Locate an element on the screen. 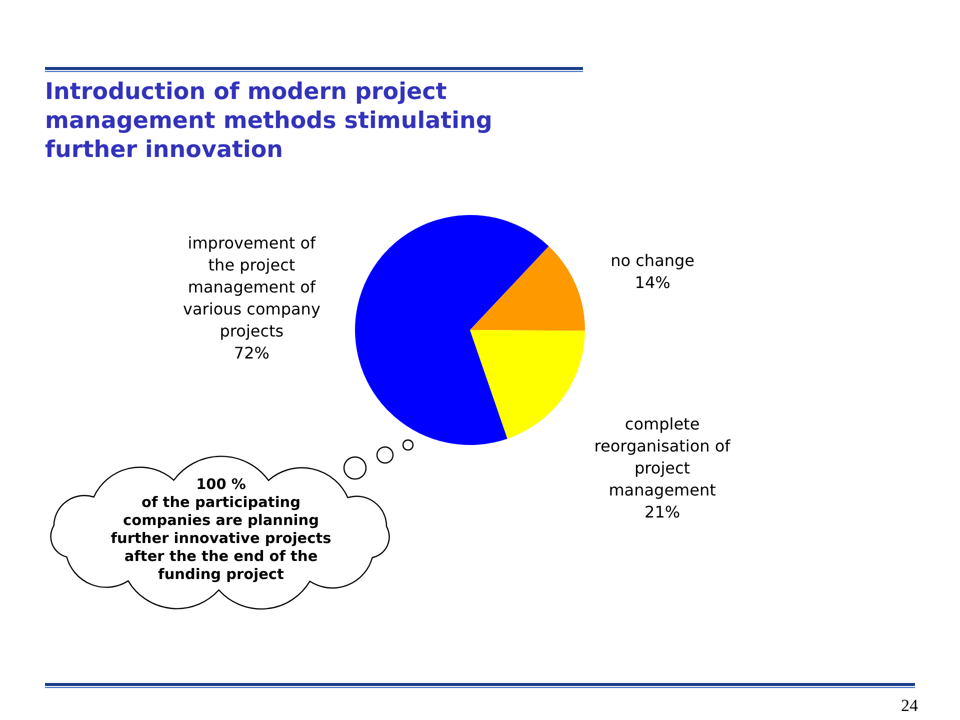 Image resolution: width=960 pixels, height=720 pixels. slice-label: complete reorganisation of project management is located at coordinates (662, 457).